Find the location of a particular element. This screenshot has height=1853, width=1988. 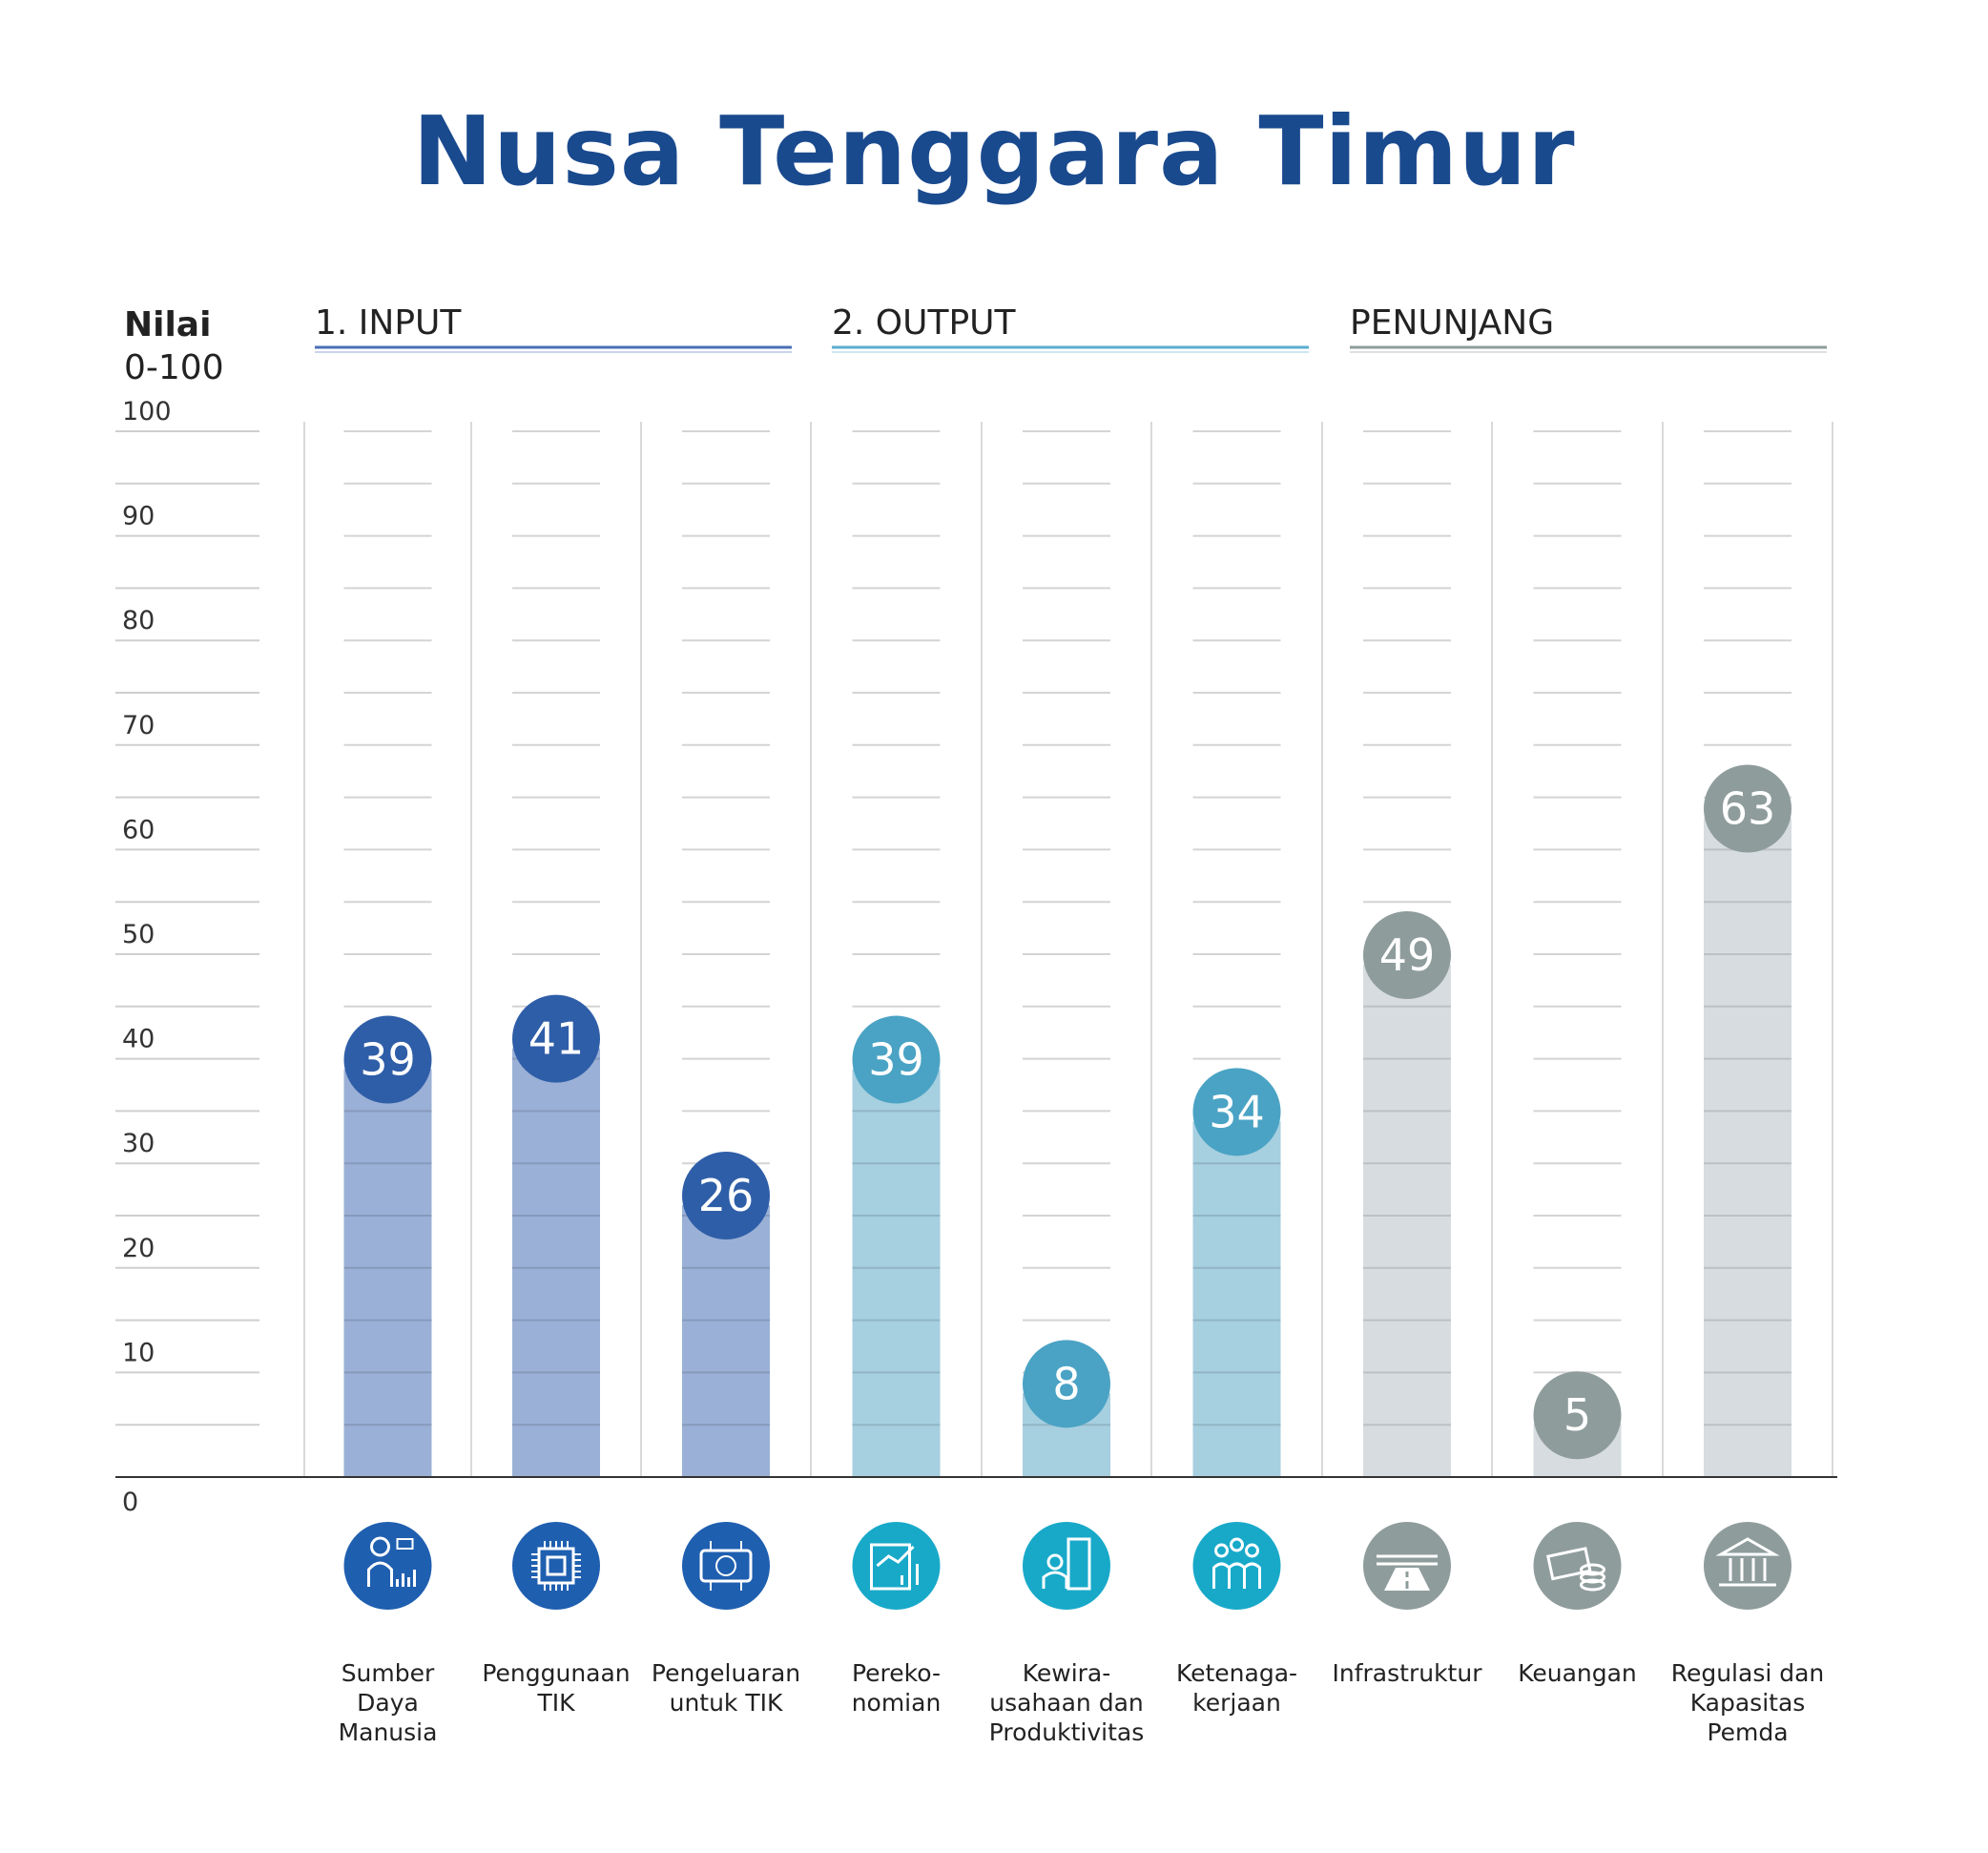

workers-group-icon is located at coordinates (1237, 1566).